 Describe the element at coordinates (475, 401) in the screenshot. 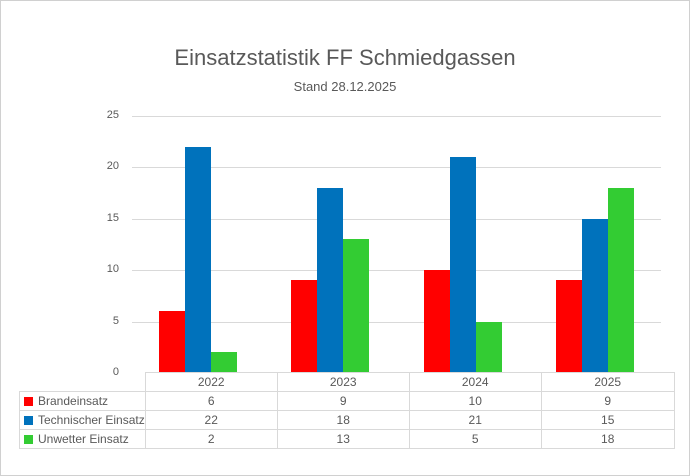

I see `value-cell-brandeinsatz-2024: 10` at that location.